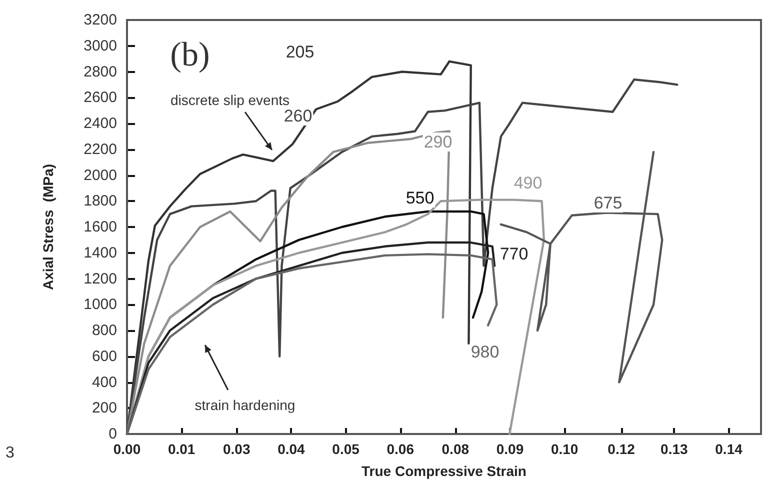  Describe the element at coordinates (485, 352) in the screenshot. I see `series-label: 980` at that location.